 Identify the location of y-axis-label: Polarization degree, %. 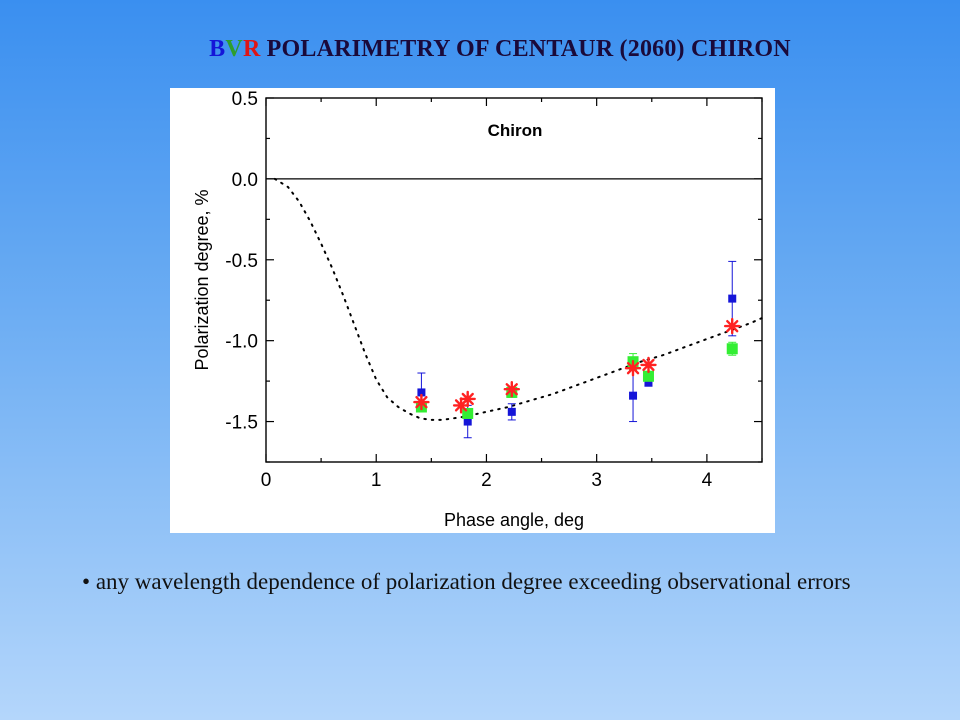
(202, 279).